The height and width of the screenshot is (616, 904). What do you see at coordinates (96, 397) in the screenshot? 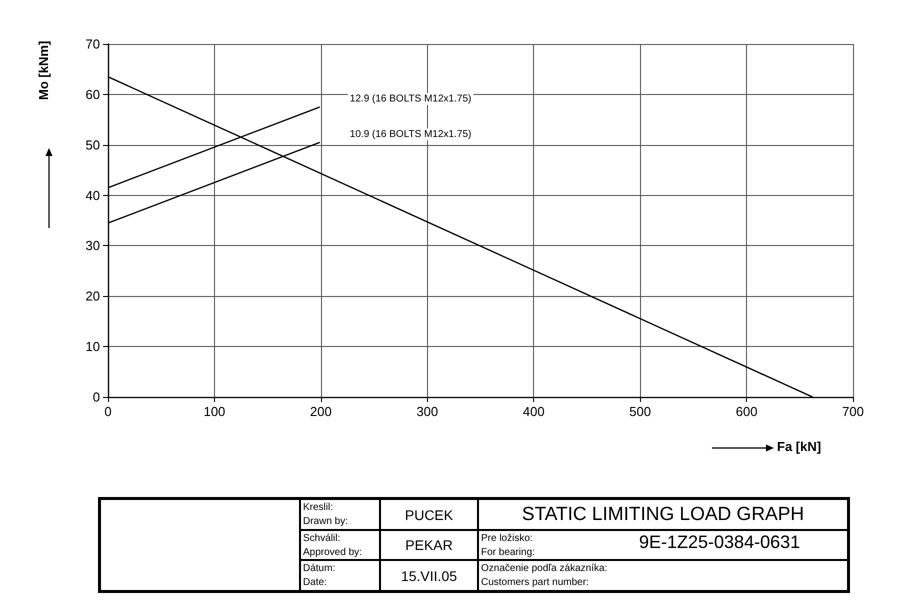
I see `y-tick-label: 0` at bounding box center [96, 397].